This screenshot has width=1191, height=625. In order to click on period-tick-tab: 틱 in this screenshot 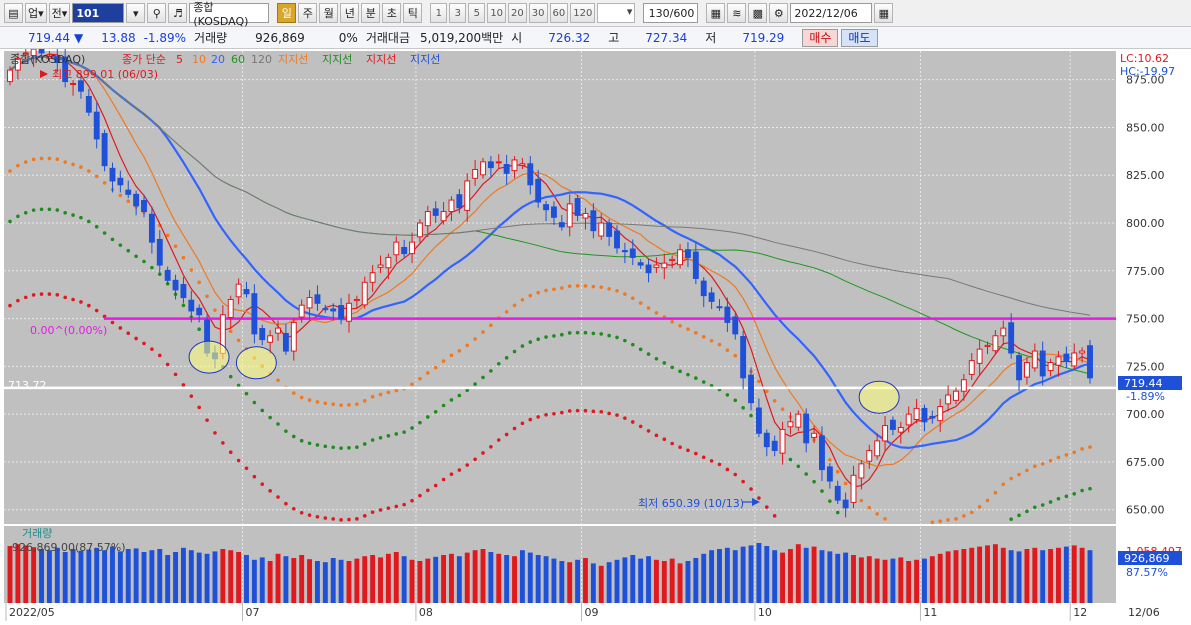, I will do `click(413, 13)`.